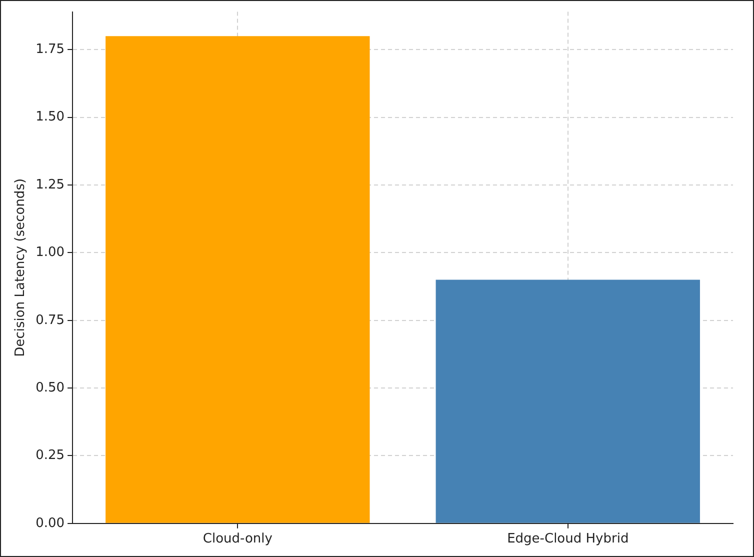 The width and height of the screenshot is (754, 557). Describe the element at coordinates (50, 252) in the screenshot. I see `y-tick-label: 1.00` at that location.